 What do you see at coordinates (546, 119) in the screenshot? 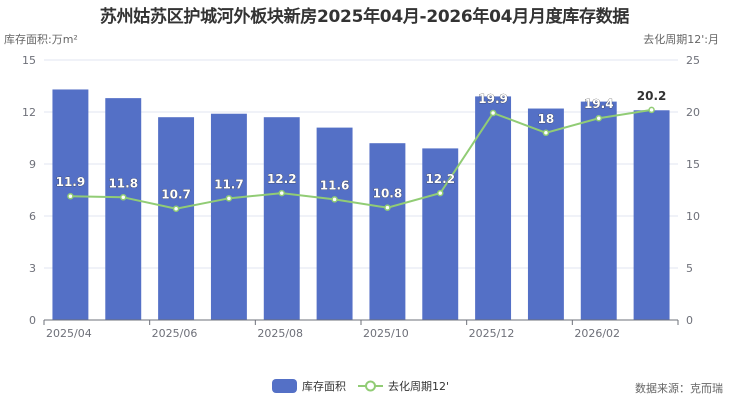
I see `line-data-label: 18` at bounding box center [546, 119].